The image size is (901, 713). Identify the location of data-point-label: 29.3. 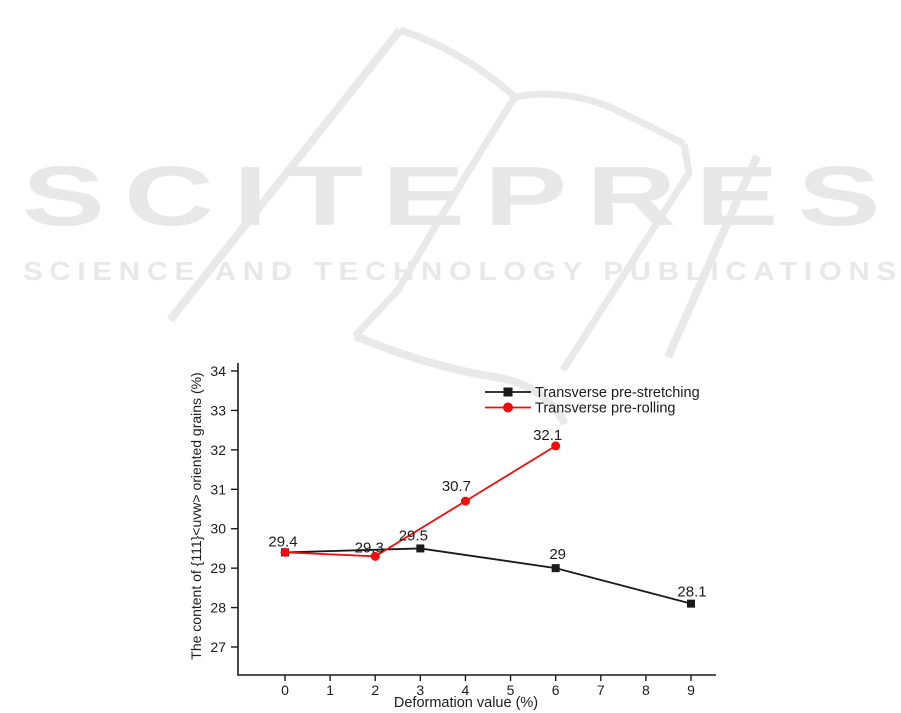
(369, 547).